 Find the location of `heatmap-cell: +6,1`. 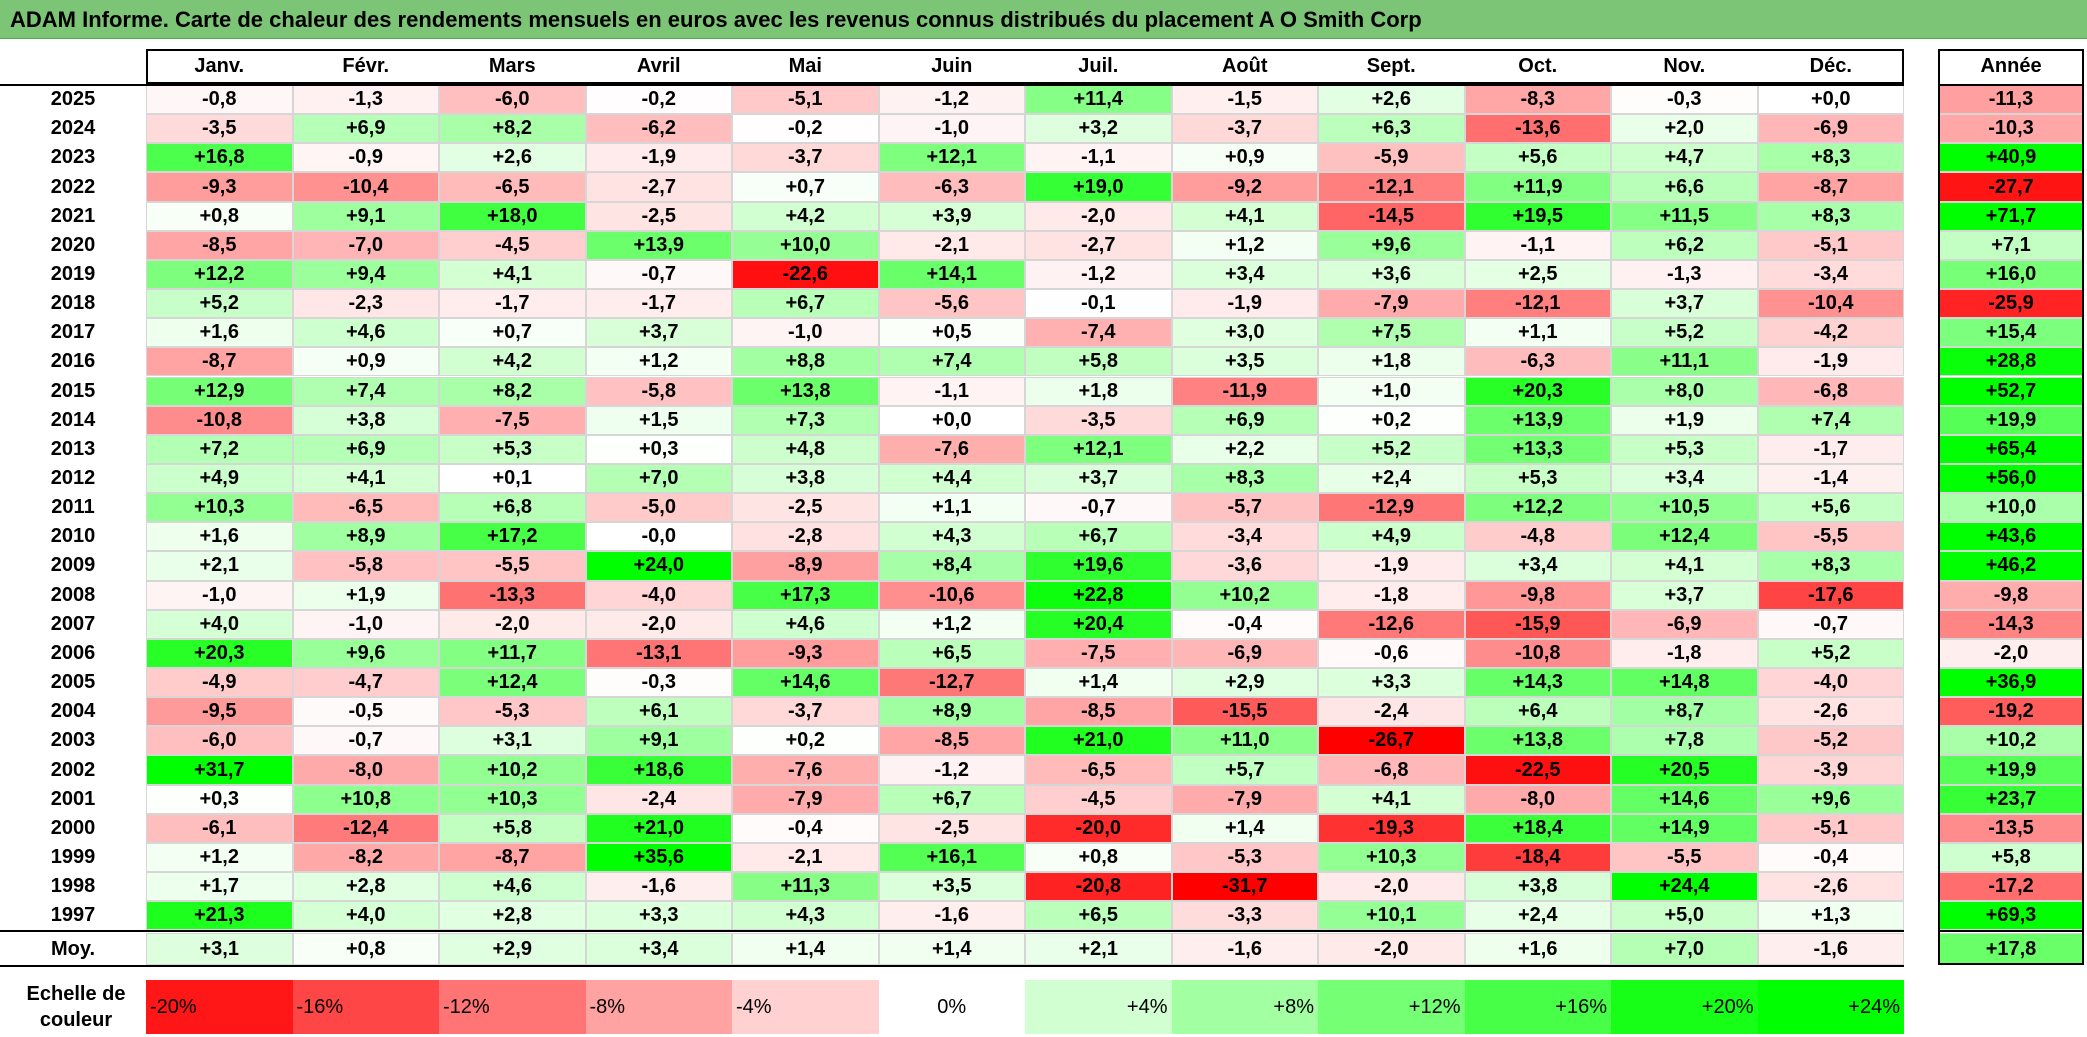

heatmap-cell: +6,1 is located at coordinates (658, 712).